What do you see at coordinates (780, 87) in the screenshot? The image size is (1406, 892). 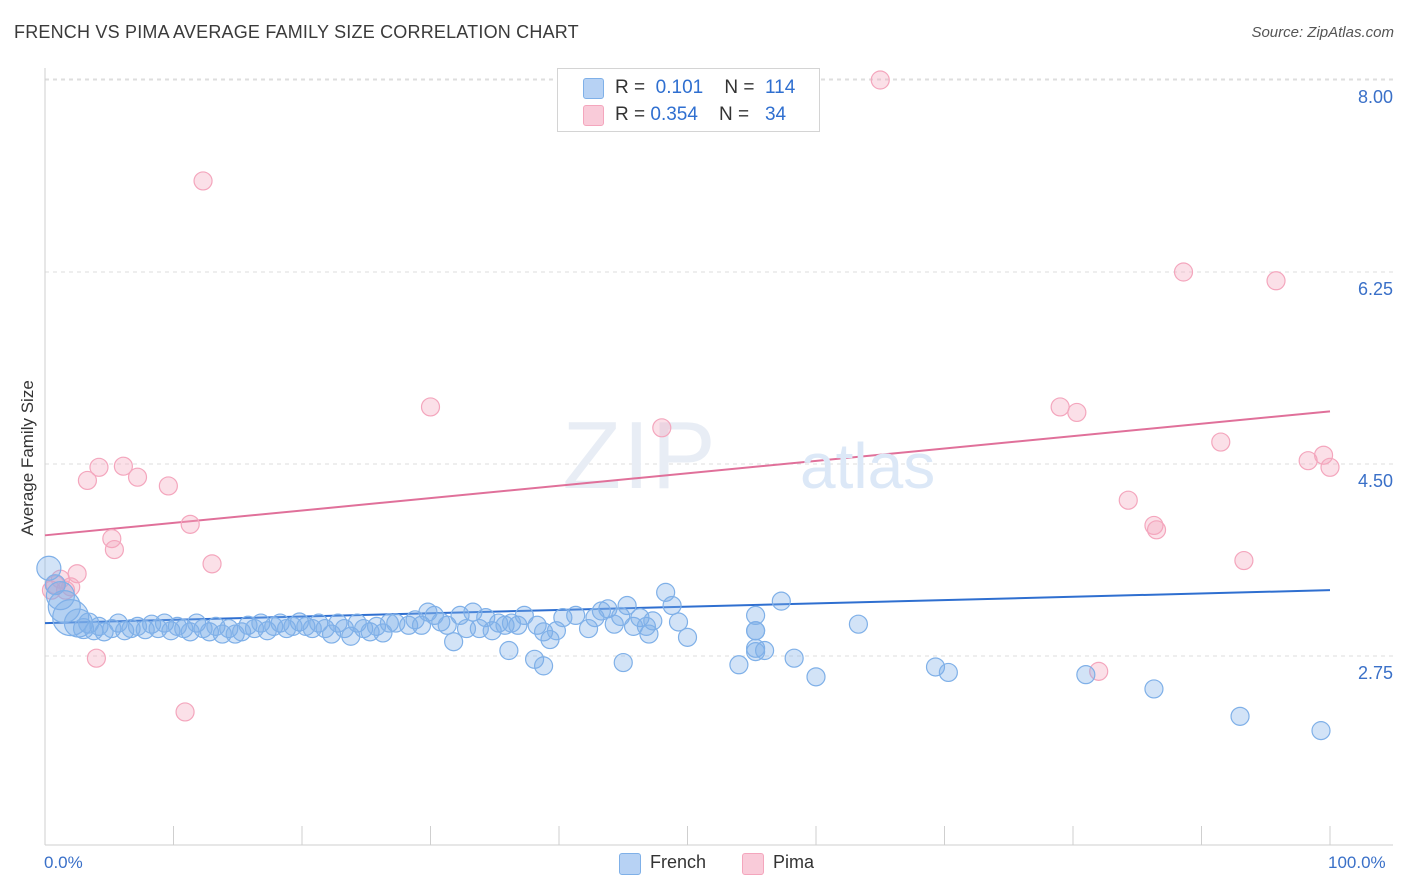 I see `french-n-value: 114` at bounding box center [780, 87].